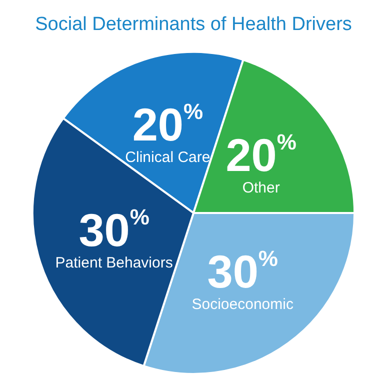  Describe the element at coordinates (114, 263) in the screenshot. I see `slice-label: Patient Behaviors` at that location.